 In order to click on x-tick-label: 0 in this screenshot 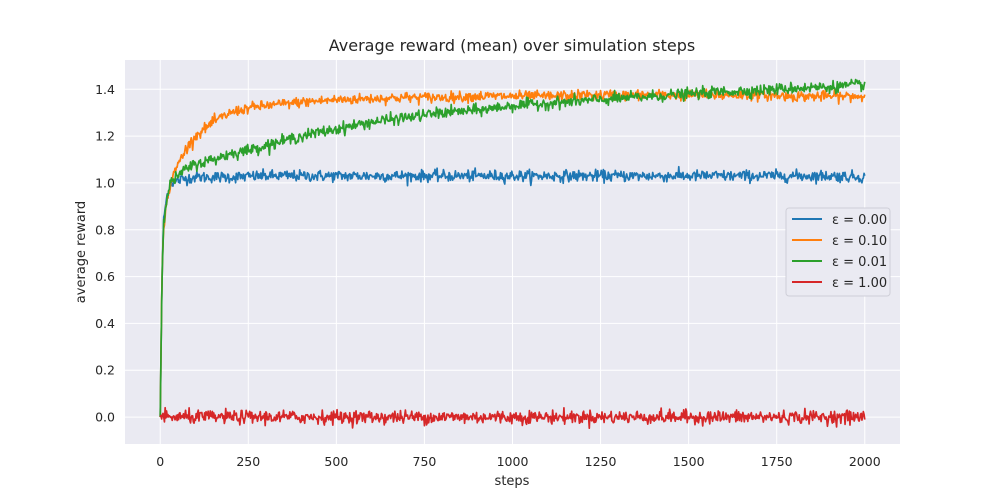, I will do `click(160, 461)`.